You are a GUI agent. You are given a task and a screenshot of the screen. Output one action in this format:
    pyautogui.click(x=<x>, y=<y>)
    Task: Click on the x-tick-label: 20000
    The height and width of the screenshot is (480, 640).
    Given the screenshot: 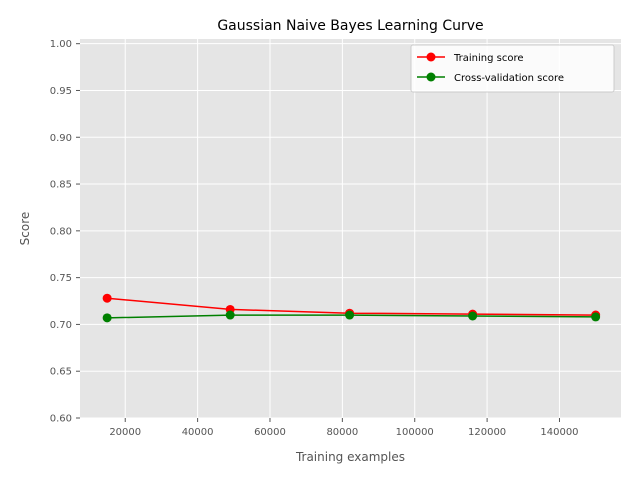 What is the action you would take?
    pyautogui.click(x=125, y=432)
    